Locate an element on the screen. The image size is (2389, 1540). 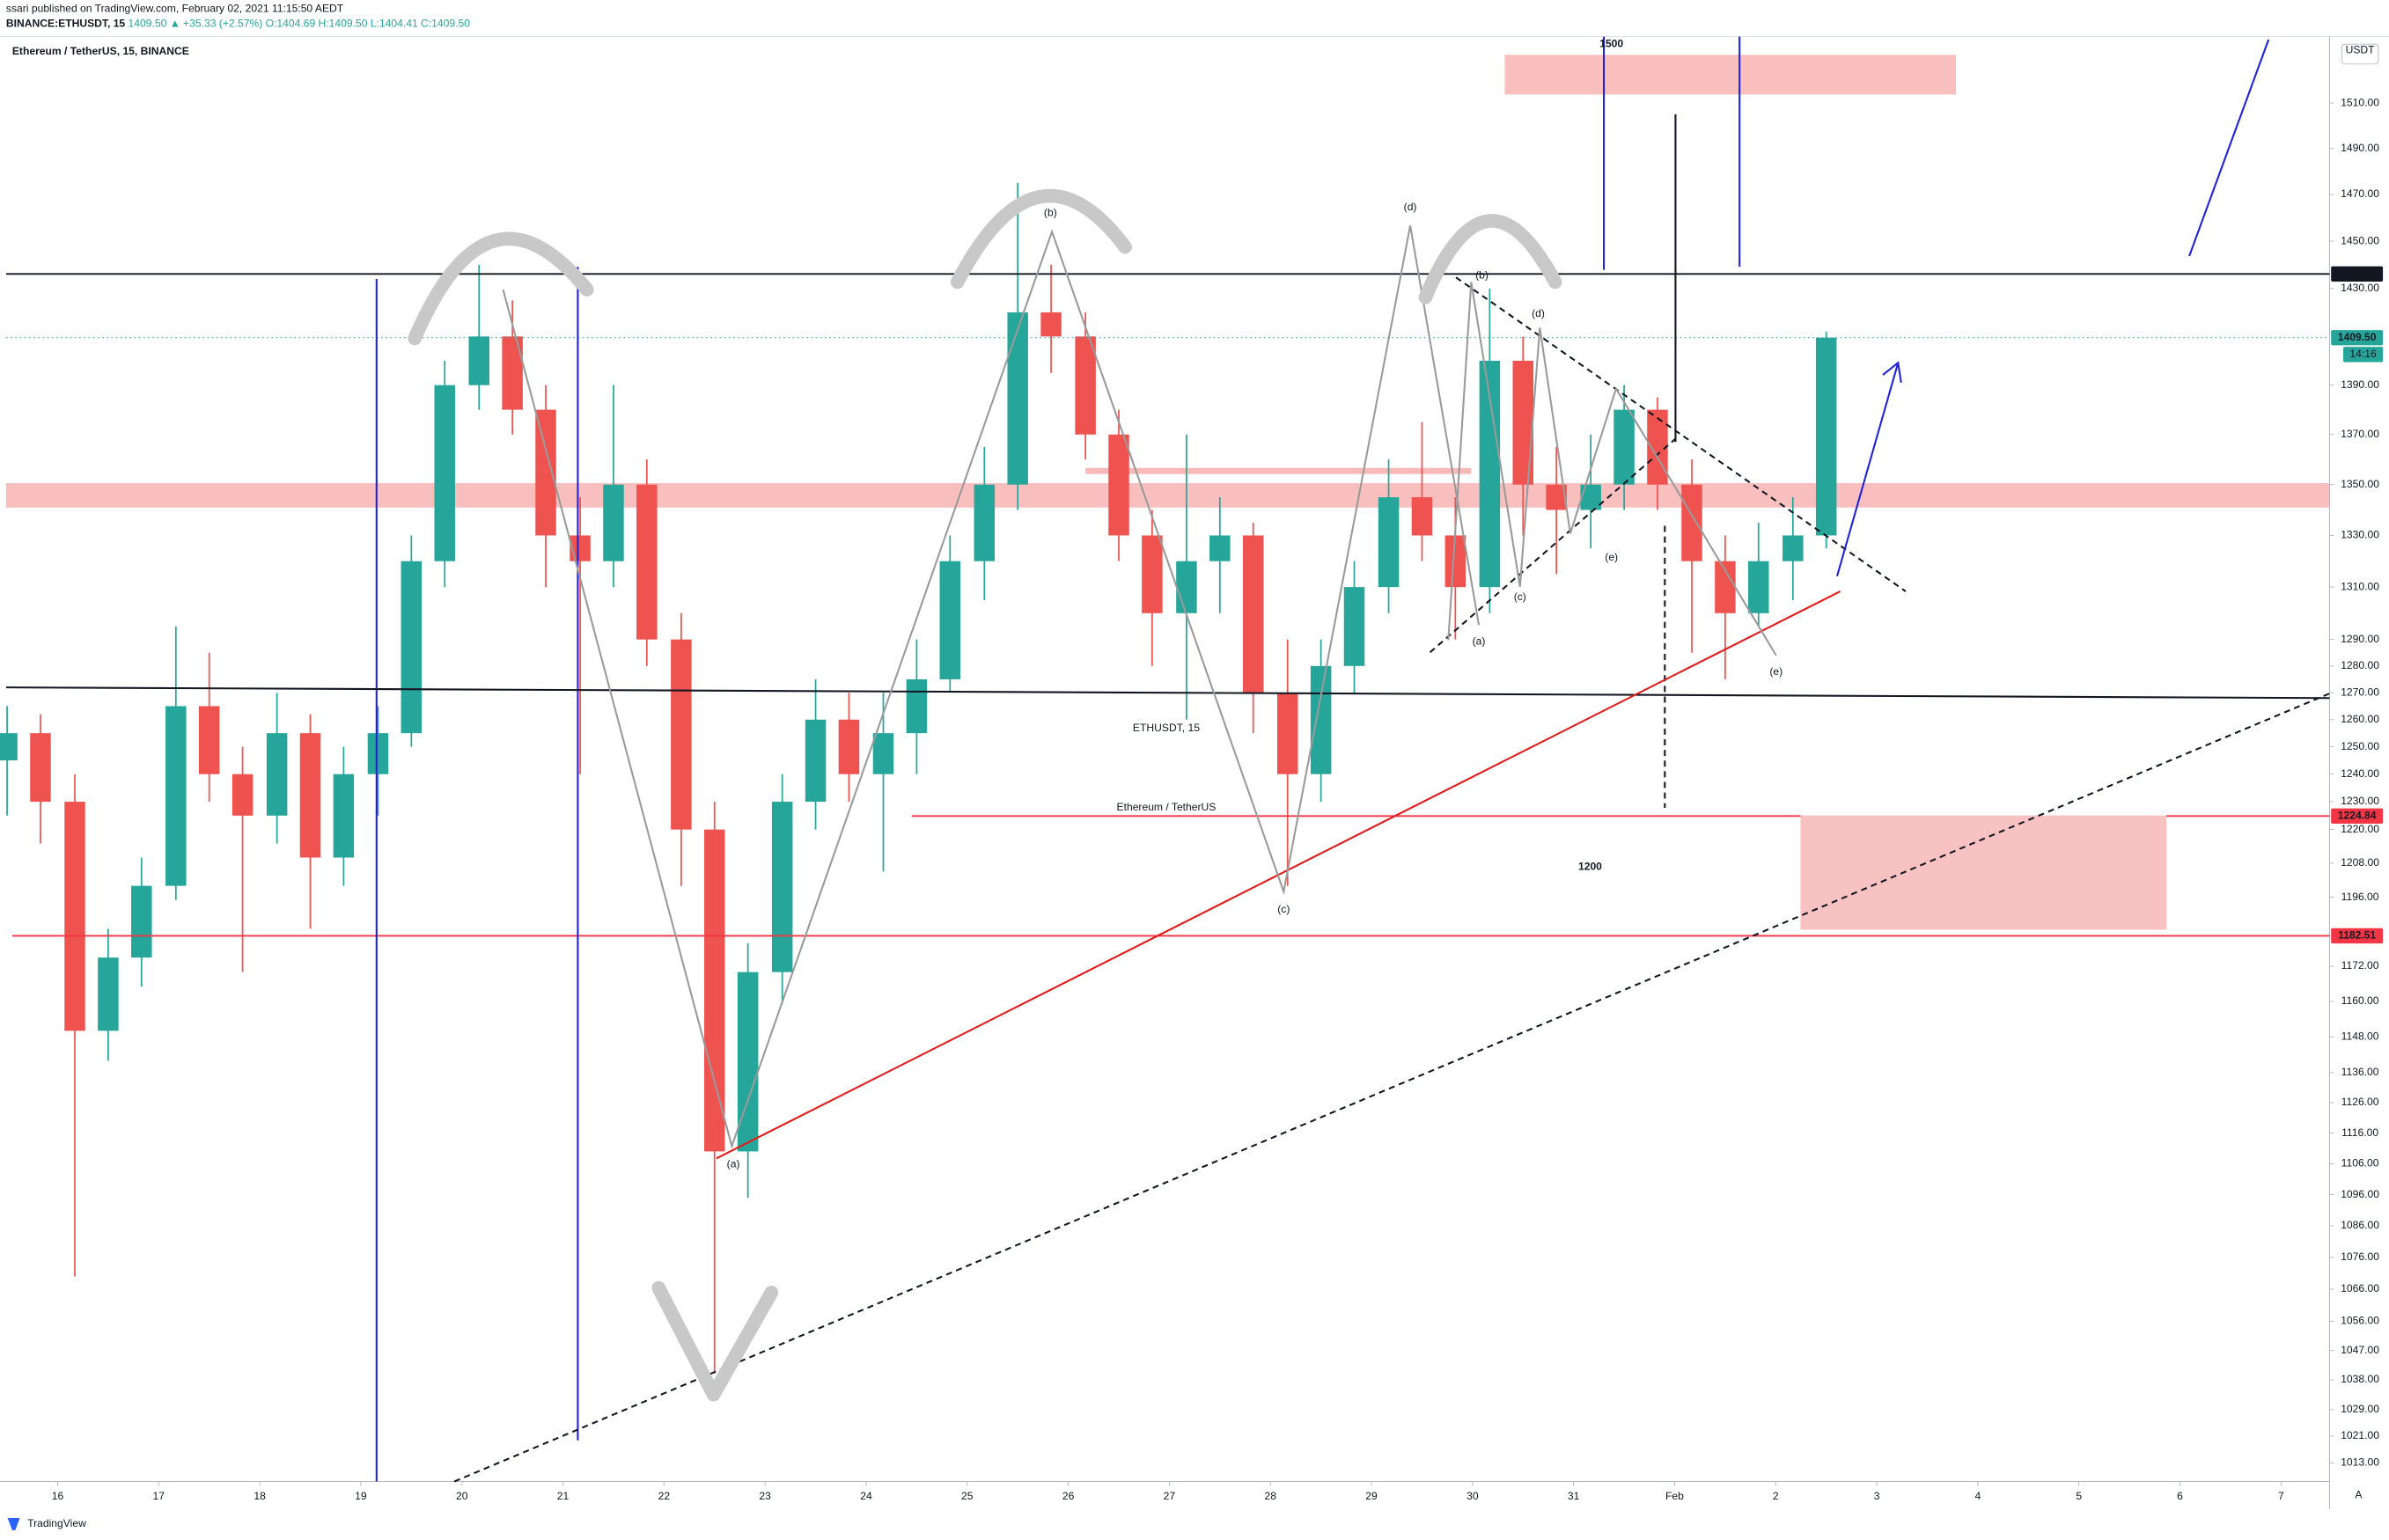
price-label: 1409.50 is located at coordinates (2357, 337).